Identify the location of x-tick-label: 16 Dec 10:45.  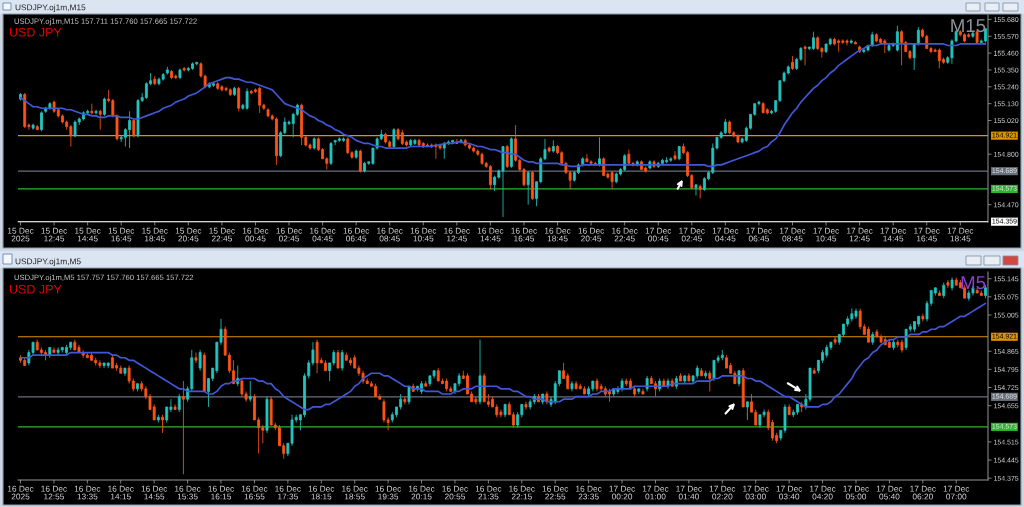
(423, 234).